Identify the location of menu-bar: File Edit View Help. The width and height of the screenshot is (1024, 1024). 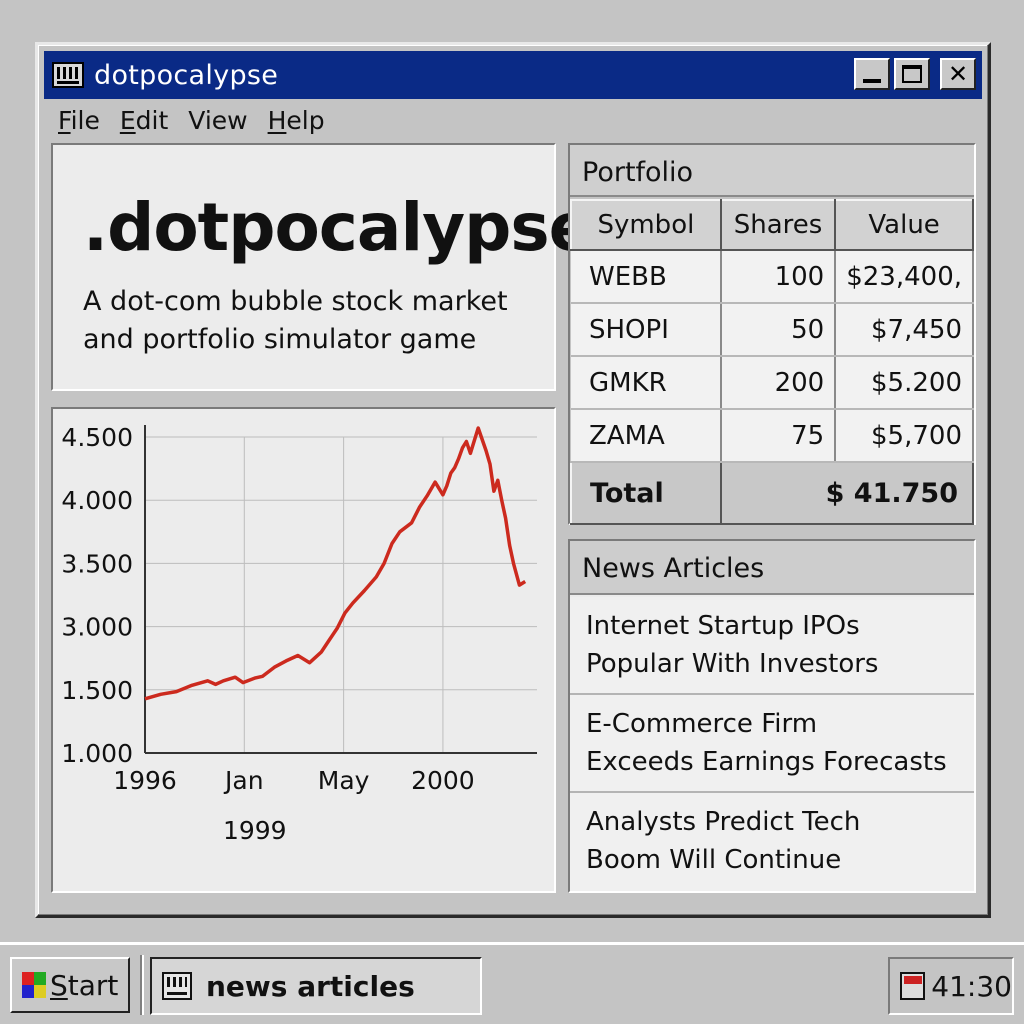
(195, 121).